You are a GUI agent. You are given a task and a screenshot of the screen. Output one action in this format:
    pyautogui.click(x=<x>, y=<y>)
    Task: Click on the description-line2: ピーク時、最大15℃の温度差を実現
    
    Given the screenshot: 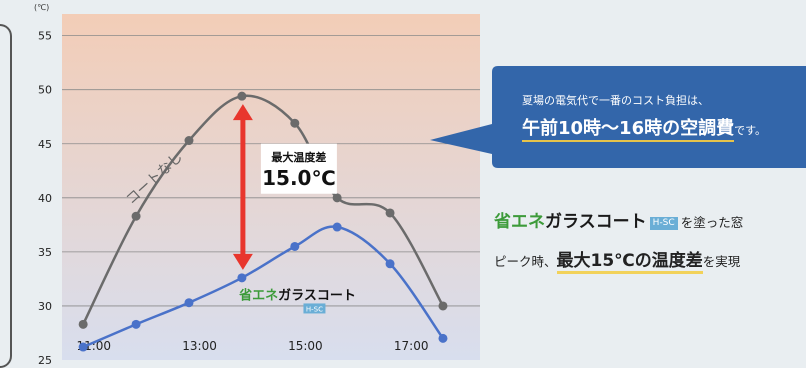 What is the action you would take?
    pyautogui.click(x=617, y=260)
    